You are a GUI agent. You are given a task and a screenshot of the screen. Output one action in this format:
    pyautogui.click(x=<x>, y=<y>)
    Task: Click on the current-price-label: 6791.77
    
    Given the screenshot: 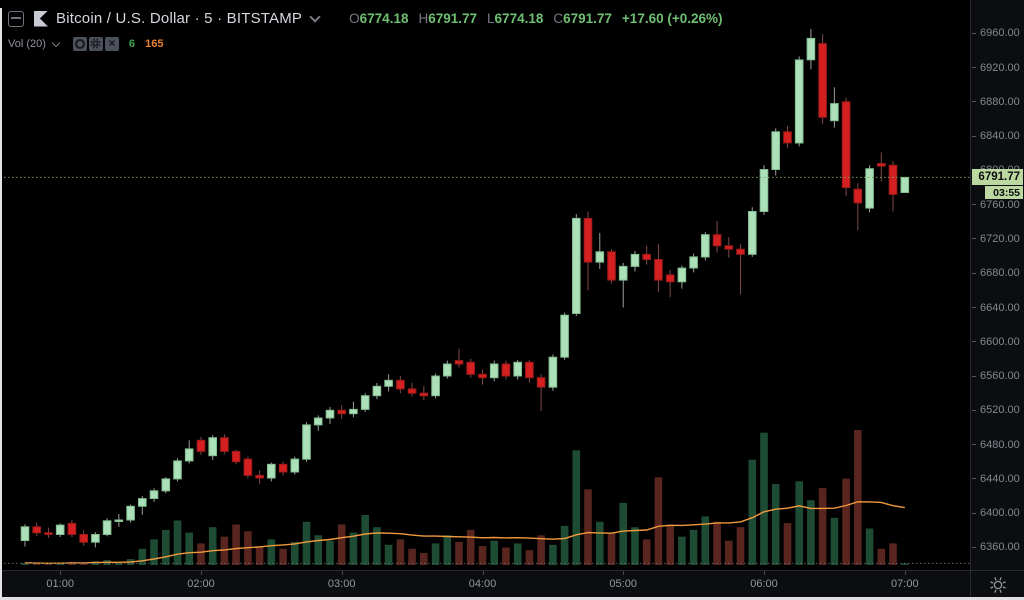 What is the action you would take?
    pyautogui.click(x=997, y=177)
    